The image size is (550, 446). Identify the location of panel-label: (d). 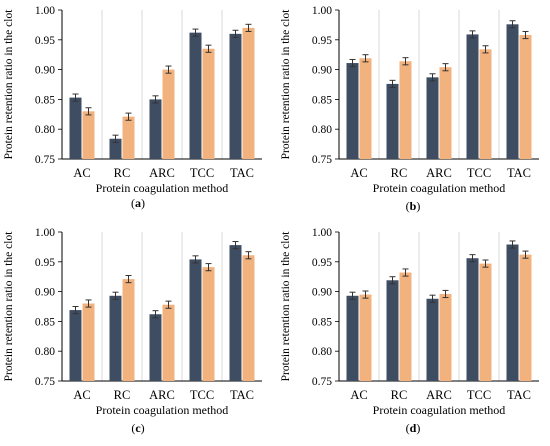
(413, 428).